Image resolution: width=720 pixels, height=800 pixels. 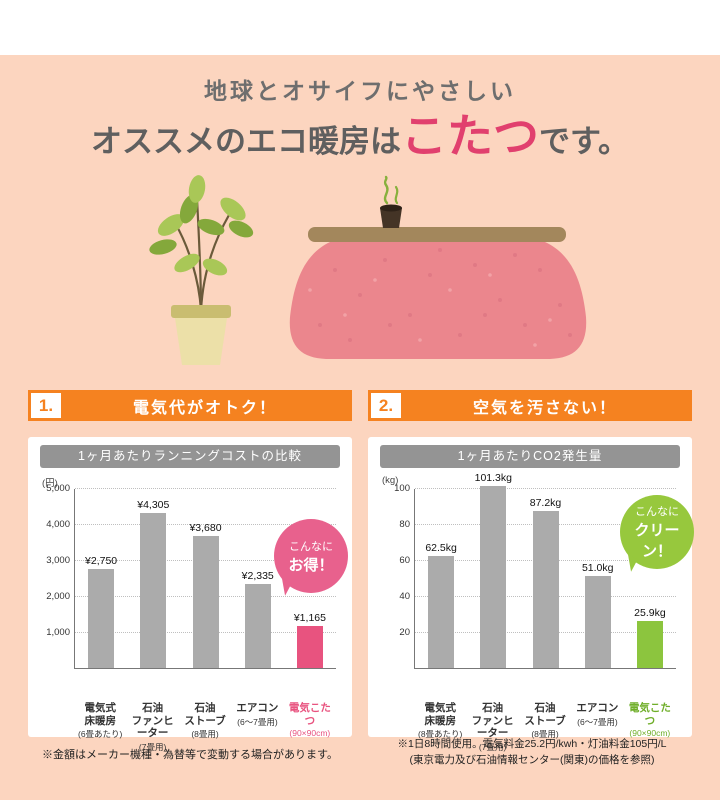 What do you see at coordinates (58, 524) in the screenshot?
I see `axis-tick-label: 4,000` at bounding box center [58, 524].